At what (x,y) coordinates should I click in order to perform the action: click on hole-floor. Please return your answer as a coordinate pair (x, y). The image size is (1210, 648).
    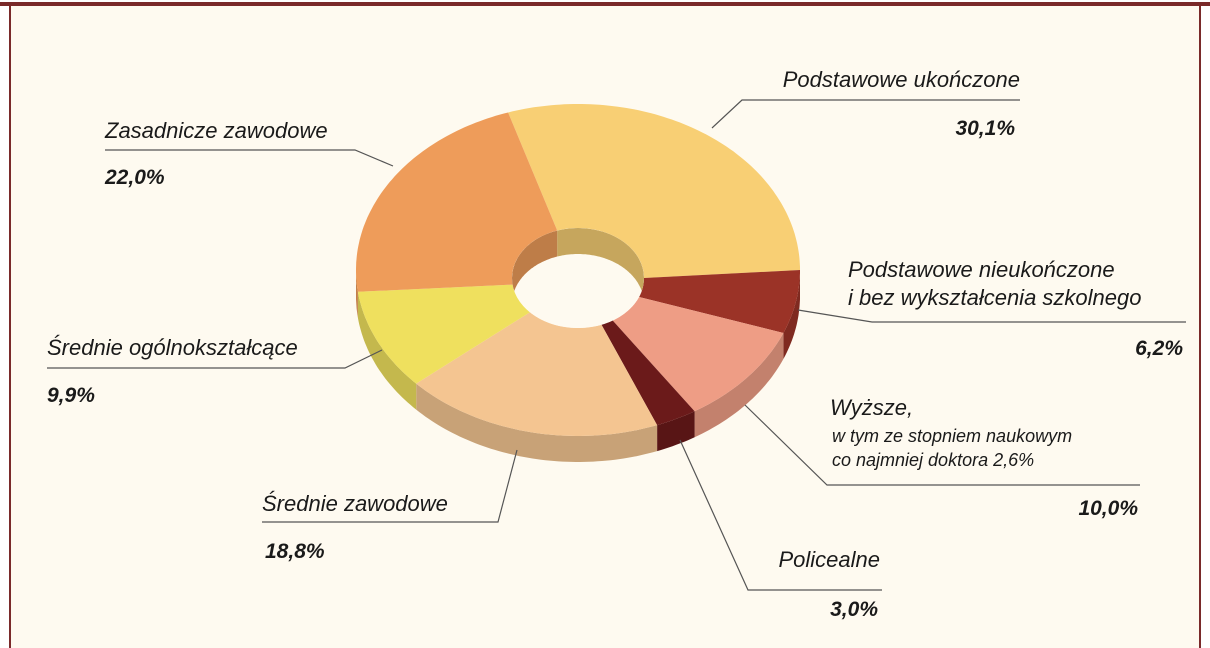
    Looking at the image, I should click on (578, 291).